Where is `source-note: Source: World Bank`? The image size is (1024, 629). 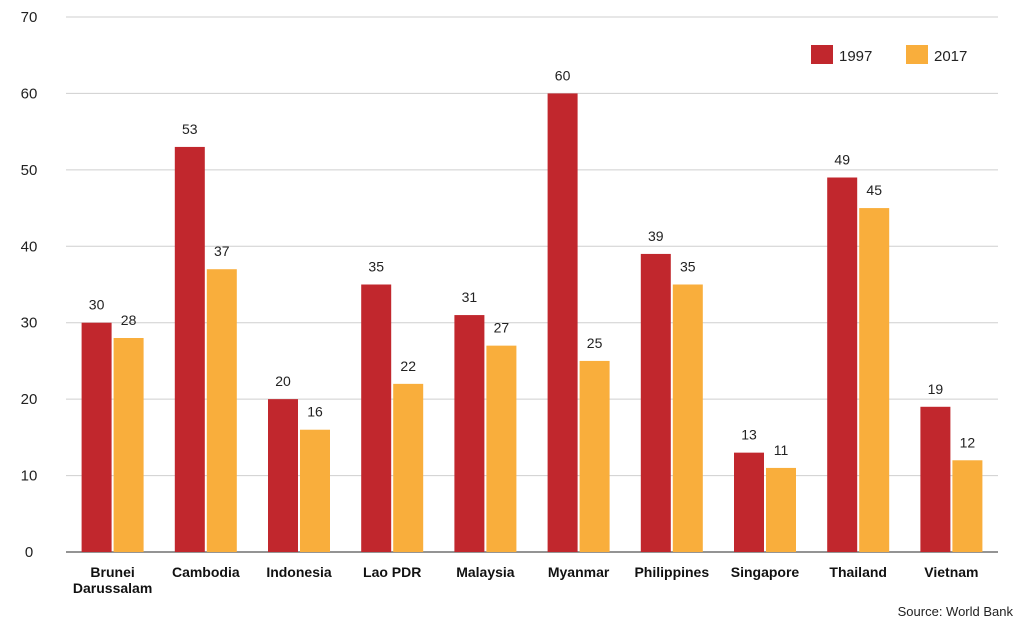 source-note: Source: World Bank is located at coordinates (956, 611).